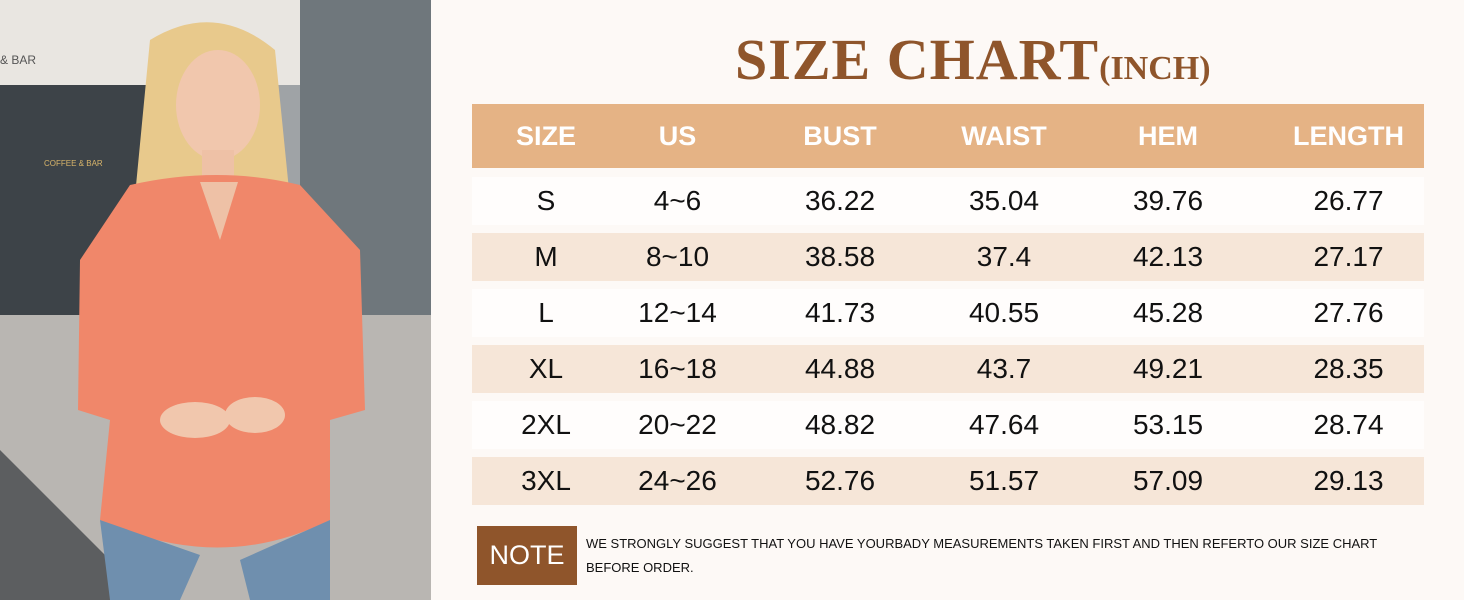 This screenshot has width=1464, height=600. What do you see at coordinates (948, 136) in the screenshot?
I see `table-header: SIZE US BUST WAIST HEM LENGTH` at bounding box center [948, 136].